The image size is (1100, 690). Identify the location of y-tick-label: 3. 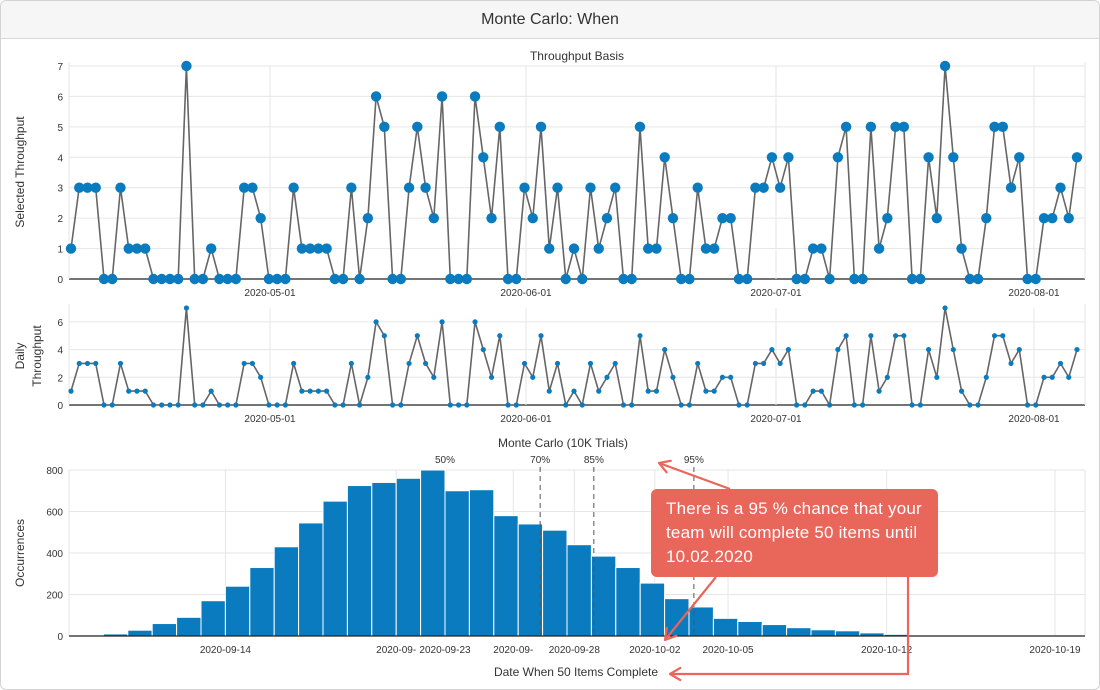
(60, 189).